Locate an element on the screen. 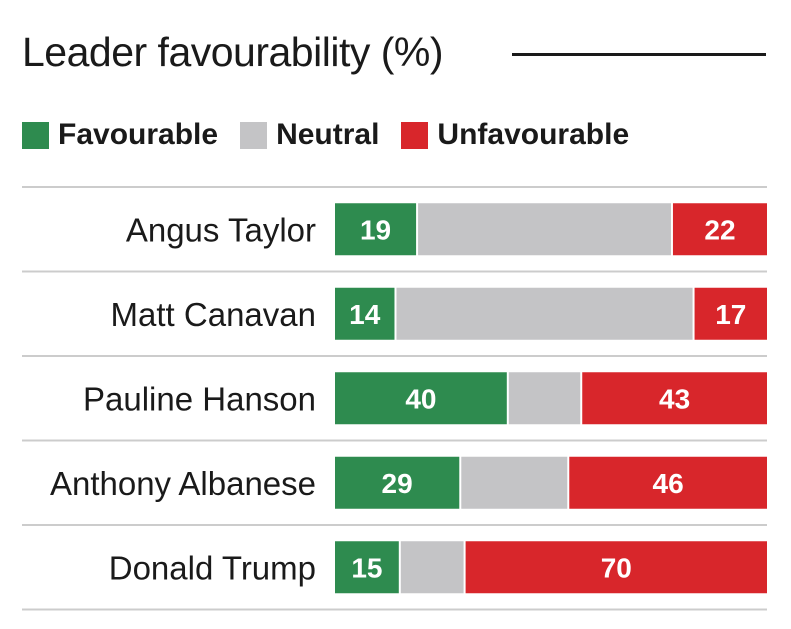 The height and width of the screenshot is (629, 791). bar-label-favourable-donald-trump: 15 is located at coordinates (366, 567).